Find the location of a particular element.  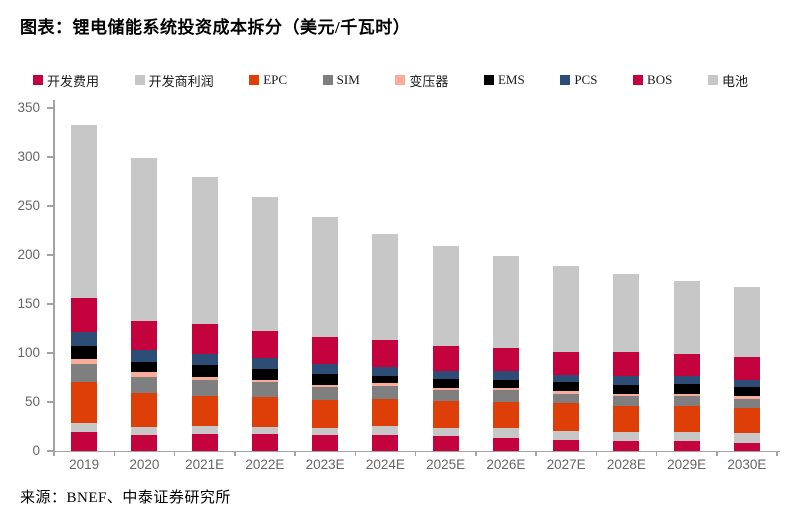

bar-slot-2023E is located at coordinates (325, 275).